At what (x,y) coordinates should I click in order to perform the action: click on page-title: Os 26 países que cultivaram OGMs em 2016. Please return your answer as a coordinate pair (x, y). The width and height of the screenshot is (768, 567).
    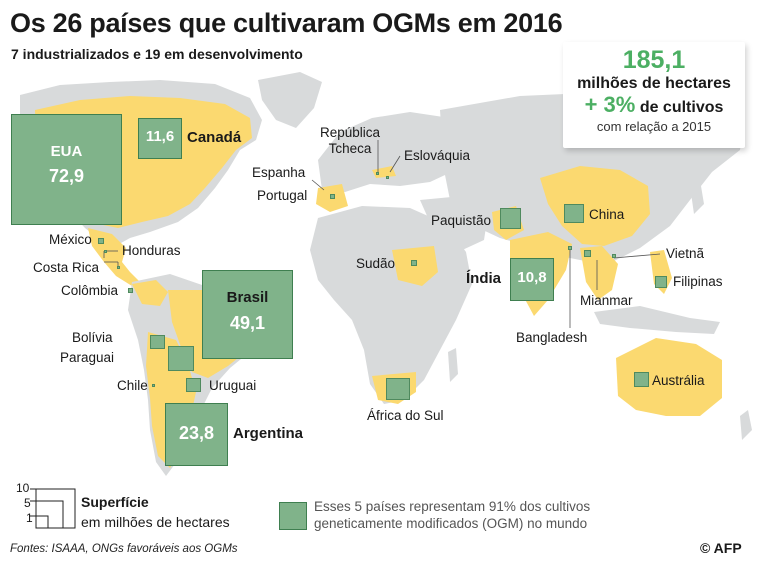
    Looking at the image, I should click on (286, 23).